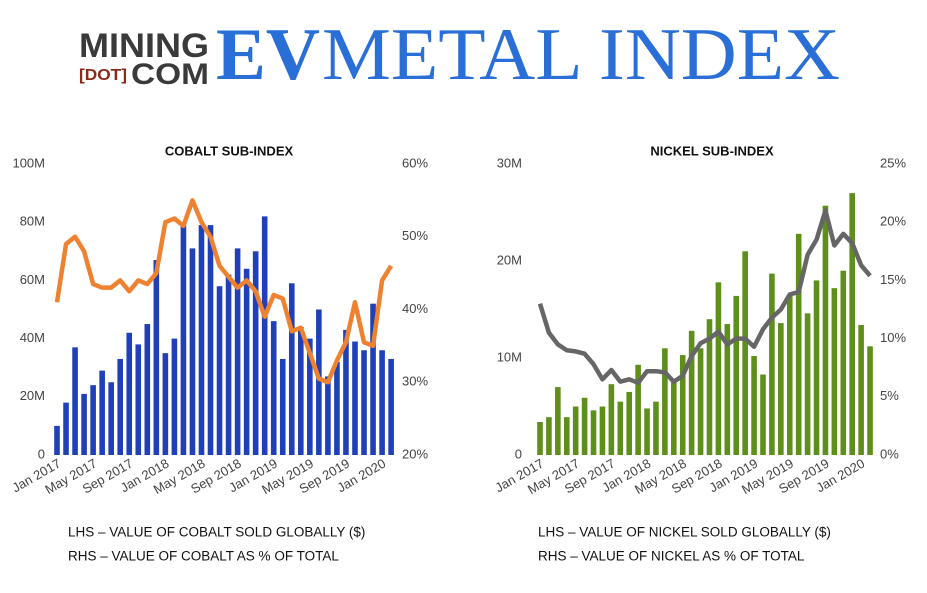 This screenshot has height=593, width=927. I want to click on y2-tick-label: 0%, so click(889, 453).